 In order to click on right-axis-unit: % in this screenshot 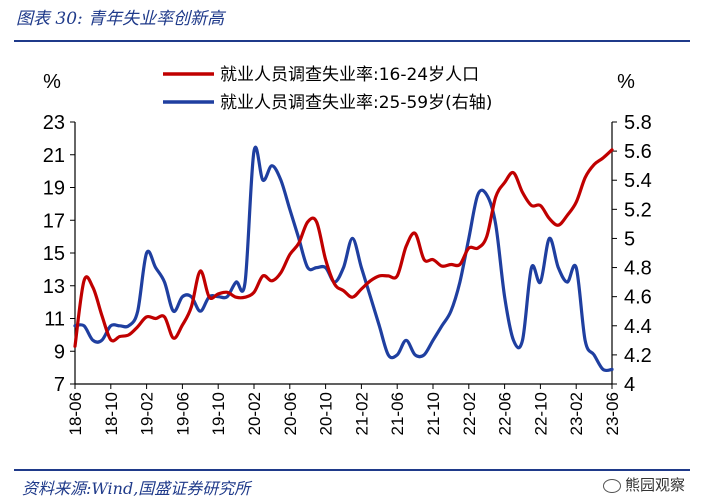, I will do `click(626, 82)`.